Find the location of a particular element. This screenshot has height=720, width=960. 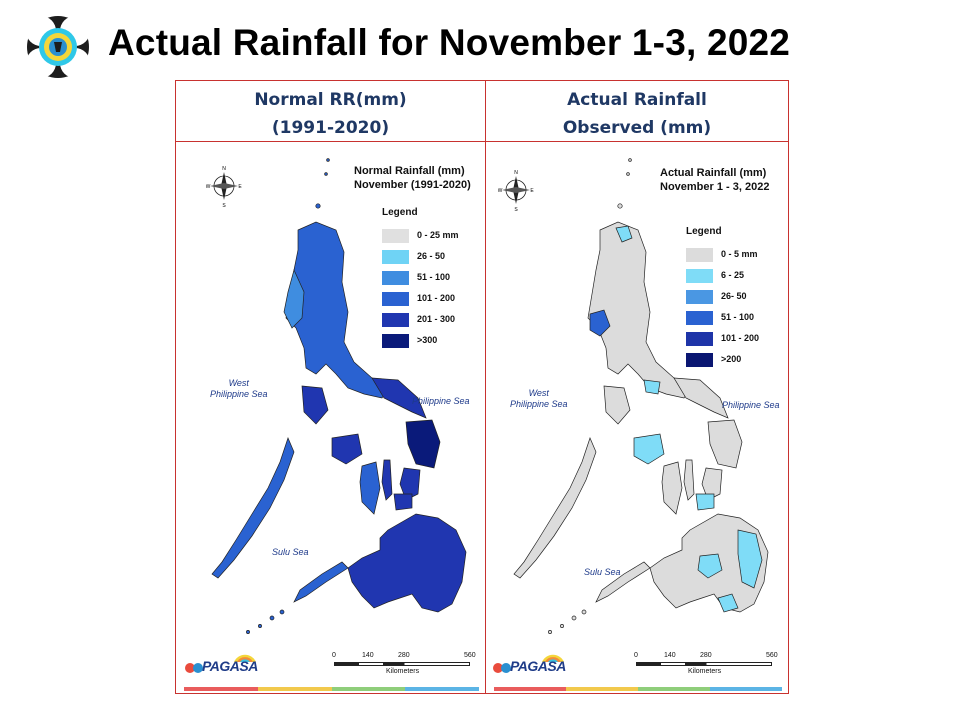

luzon-west-coast is located at coordinates (294, 298).